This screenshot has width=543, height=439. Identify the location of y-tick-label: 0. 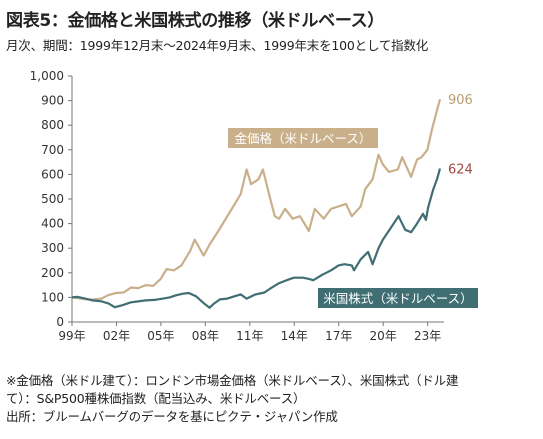
(60, 322).